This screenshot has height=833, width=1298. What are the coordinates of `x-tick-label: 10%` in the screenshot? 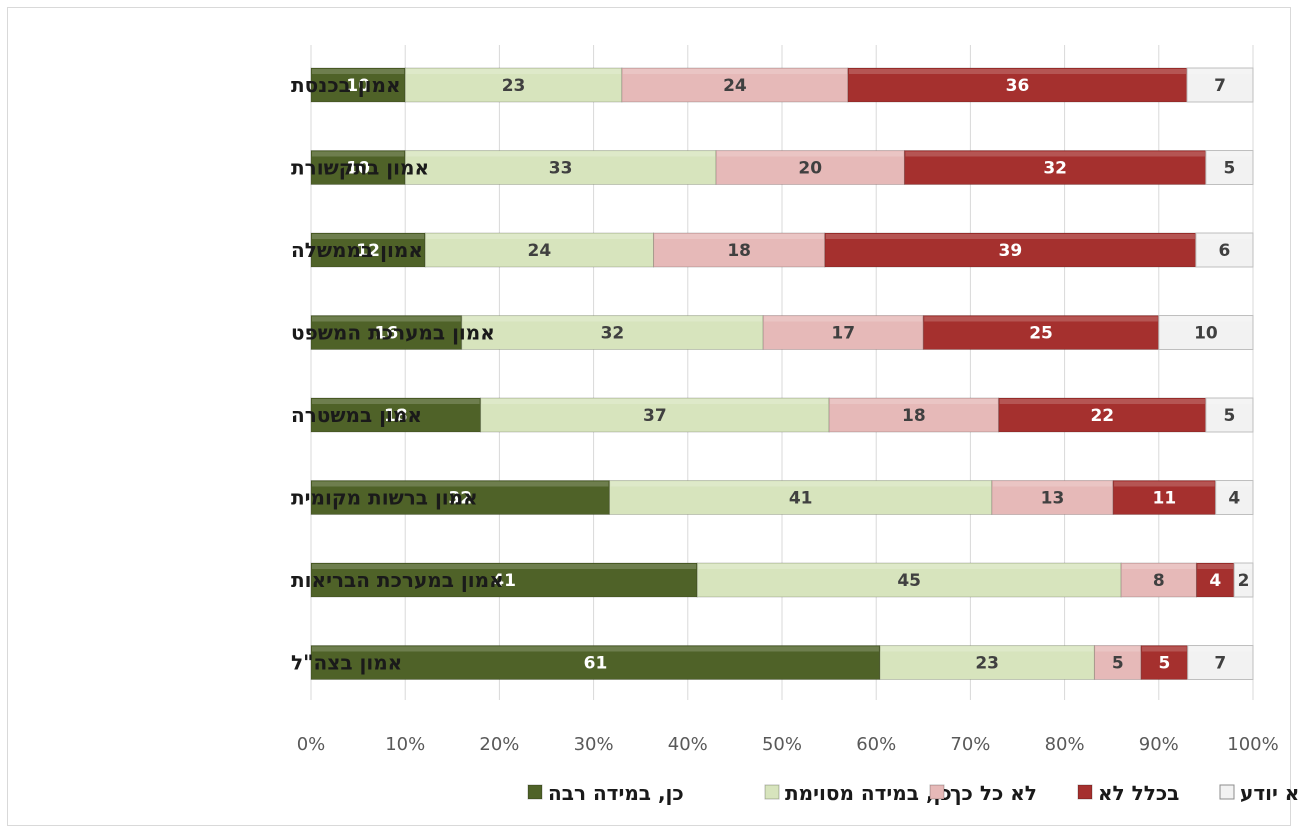 It's located at (405, 744).